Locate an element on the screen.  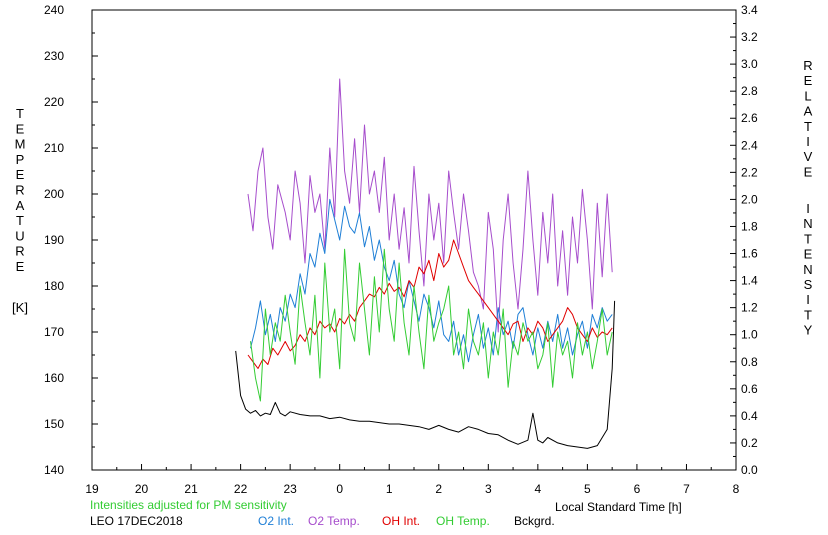
legend-oh-temp: OH Temp. is located at coordinates (463, 521).